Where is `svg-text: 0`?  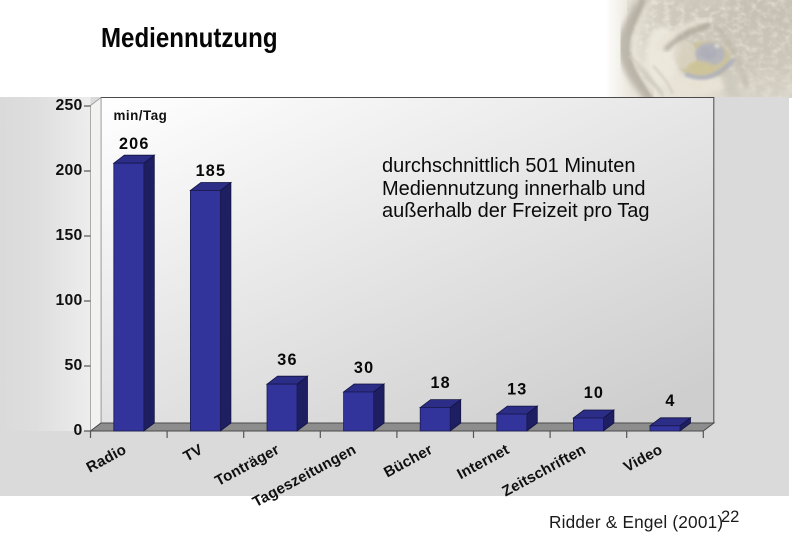
svg-text: 0 is located at coordinates (78, 430).